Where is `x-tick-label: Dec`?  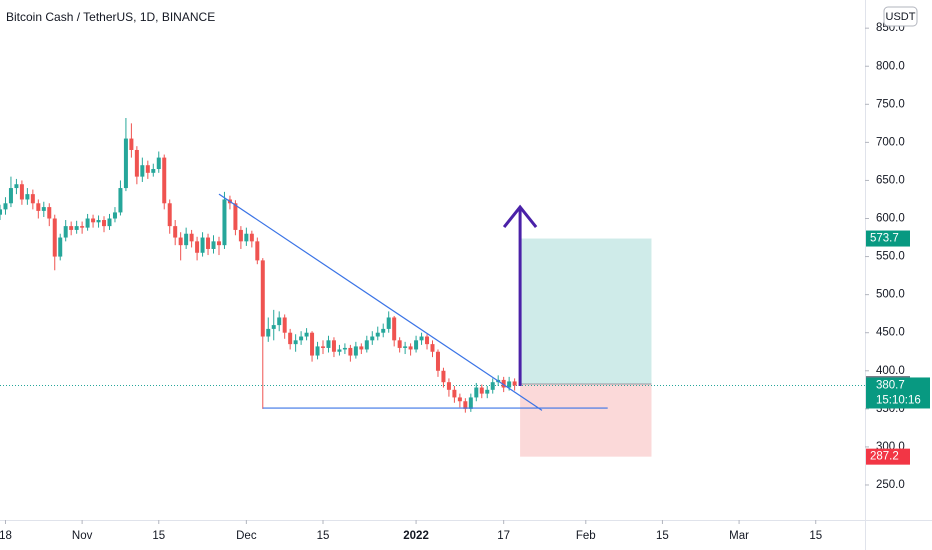 x-tick-label: Dec is located at coordinates (246, 536).